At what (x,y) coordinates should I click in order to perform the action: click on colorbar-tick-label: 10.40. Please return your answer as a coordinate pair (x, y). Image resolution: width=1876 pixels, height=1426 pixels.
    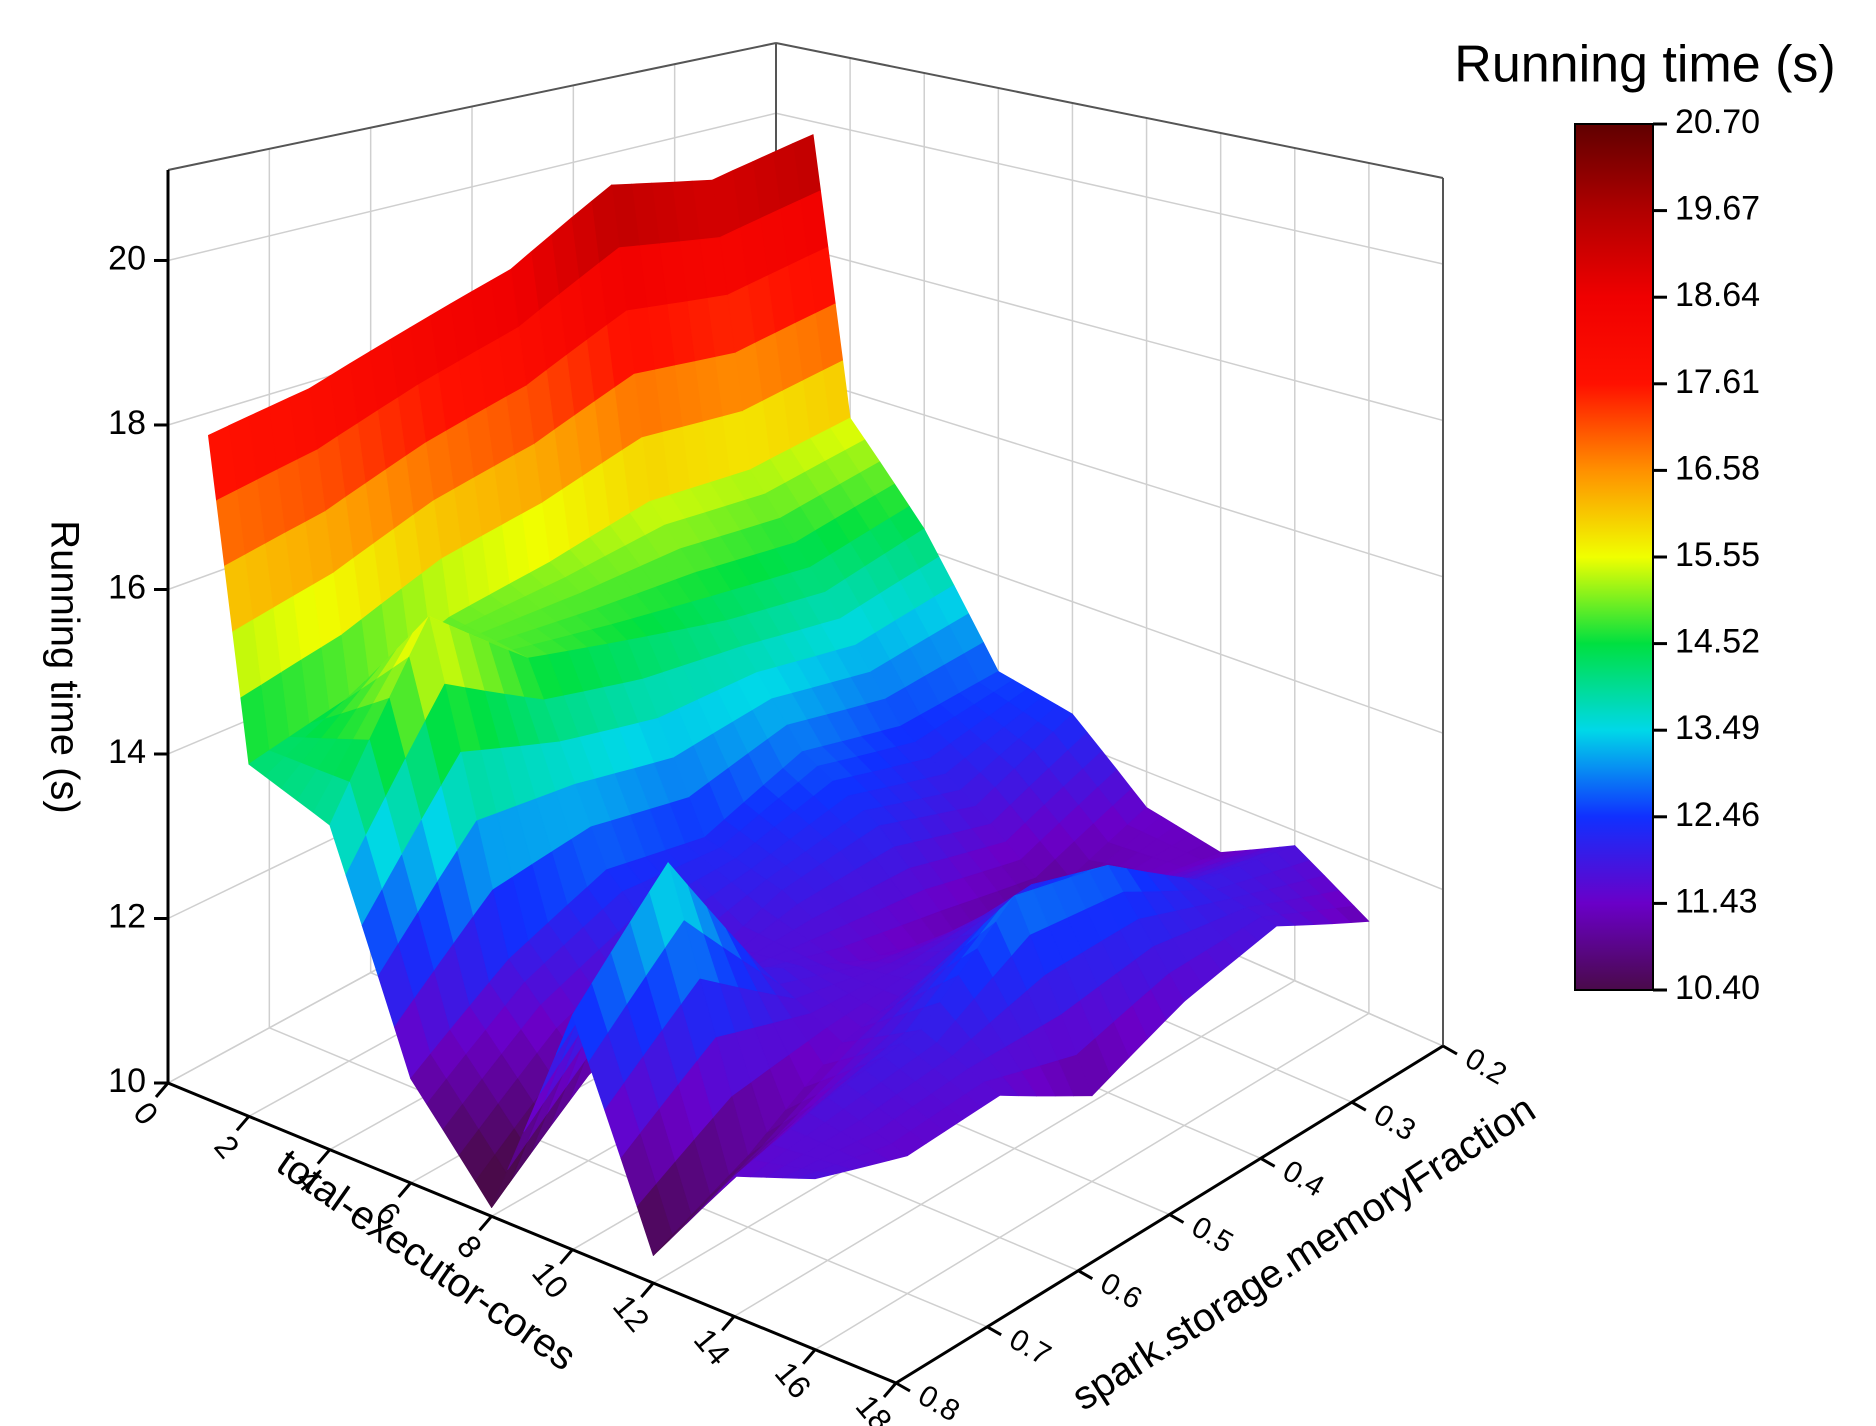
    Looking at the image, I should click on (1717, 988).